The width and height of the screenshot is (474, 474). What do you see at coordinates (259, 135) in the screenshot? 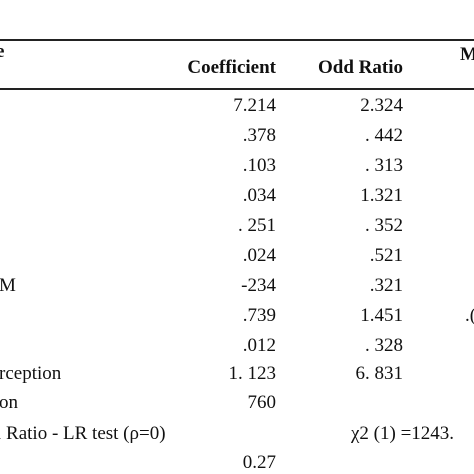
I see `coefficient-cell: .378` at bounding box center [259, 135].